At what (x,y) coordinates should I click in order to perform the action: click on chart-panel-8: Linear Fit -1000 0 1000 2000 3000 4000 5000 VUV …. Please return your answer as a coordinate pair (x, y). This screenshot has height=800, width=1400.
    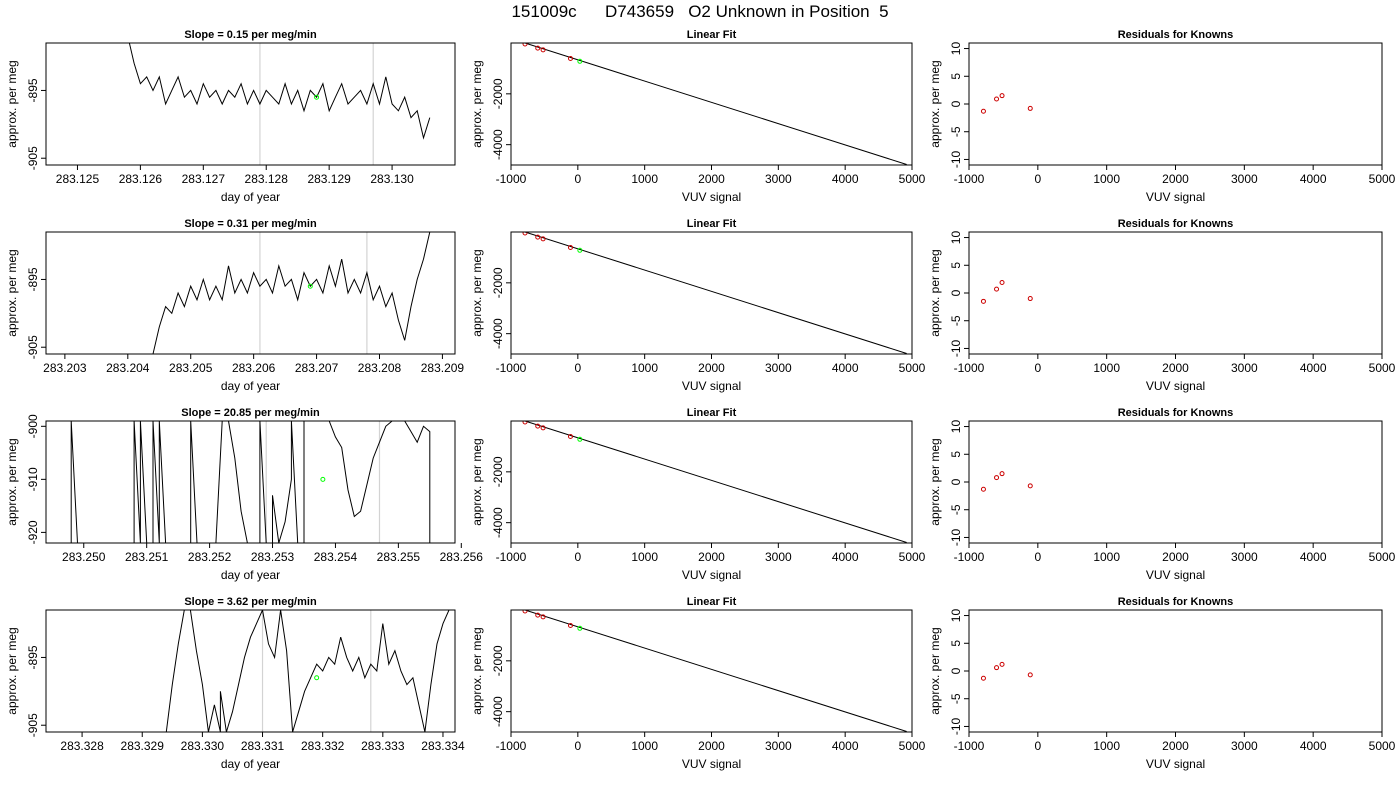
    Looking at the image, I should click on (698, 494).